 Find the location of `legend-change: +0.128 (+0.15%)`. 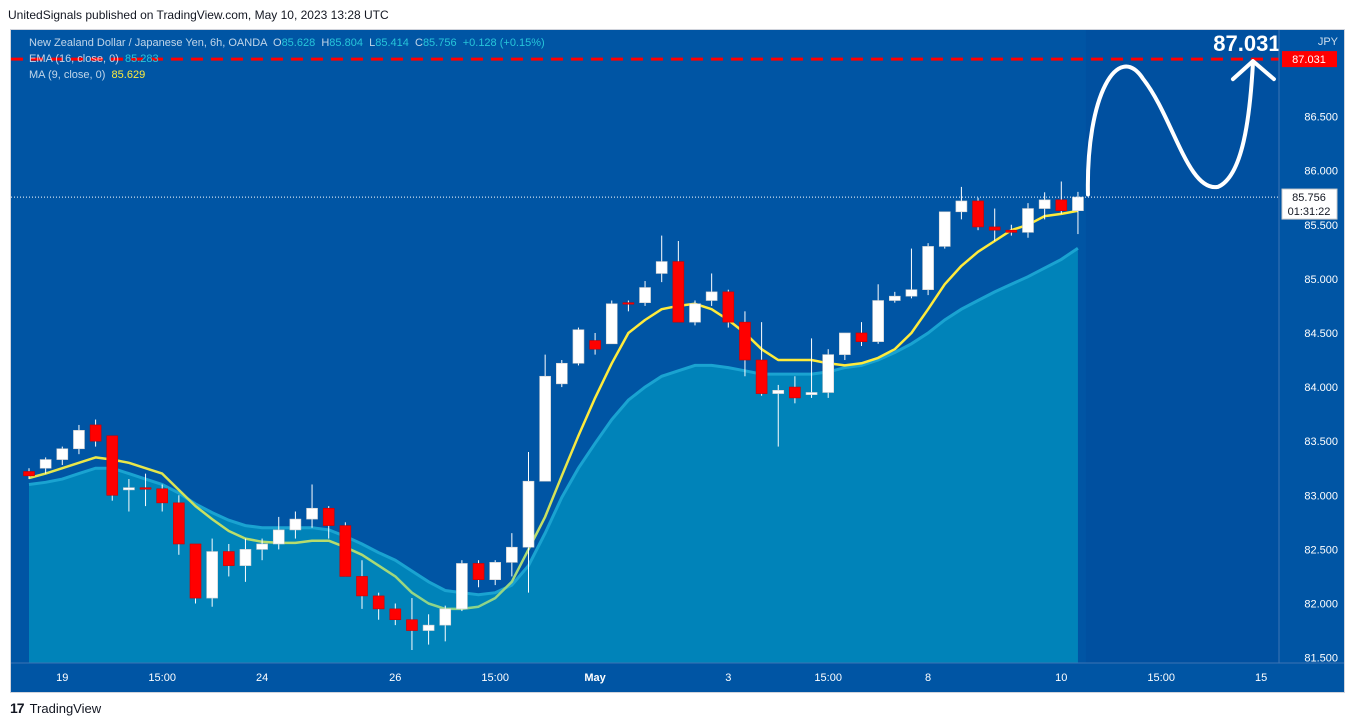

legend-change: +0.128 (+0.15%) is located at coordinates (503, 43).